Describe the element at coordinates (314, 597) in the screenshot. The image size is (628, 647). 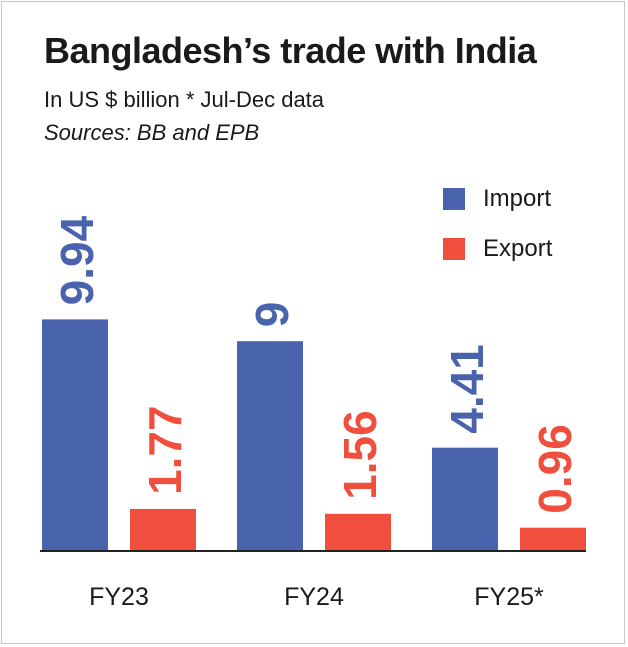
I see `category-label-1: FY24` at that location.